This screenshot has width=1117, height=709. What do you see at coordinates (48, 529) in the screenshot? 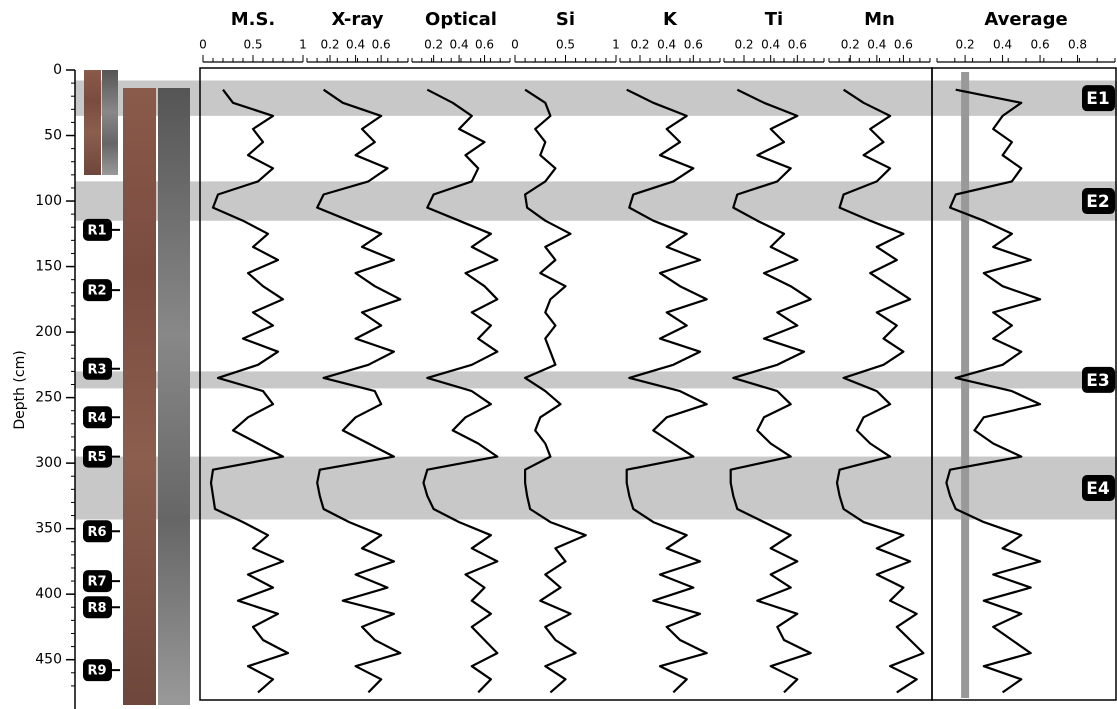
I see `y-tick-label: 350` at bounding box center [48, 529].